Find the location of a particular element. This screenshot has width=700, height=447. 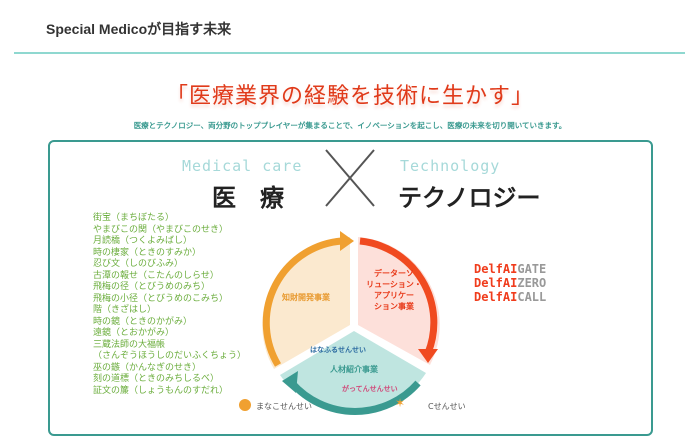

data-label: データーソ リューション・ アプリケー ション事業 is located at coordinates (394, 290).